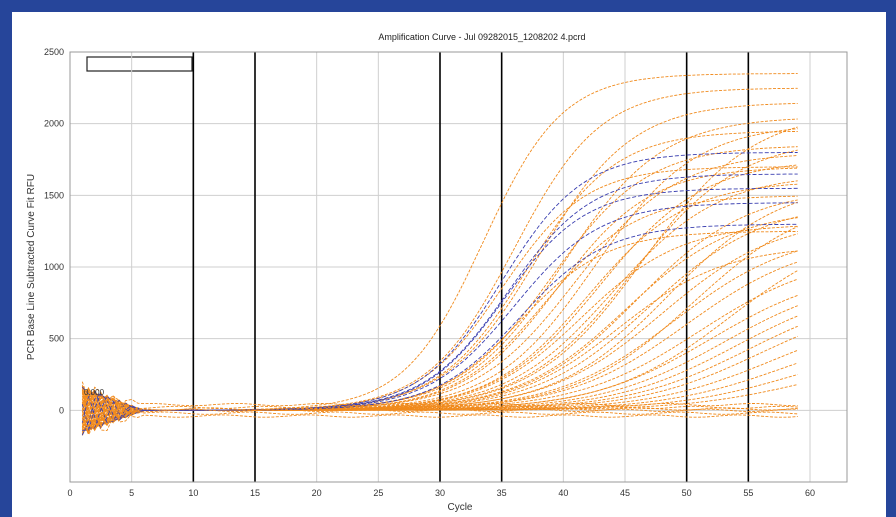 The height and width of the screenshot is (517, 896). What do you see at coordinates (563, 493) in the screenshot?
I see `x-tick-label: 40` at bounding box center [563, 493].